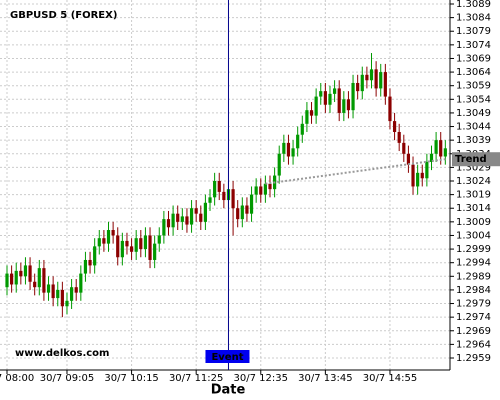 Image resolution: width=500 pixels, height=400 pixels. Describe the element at coordinates (473, 127) in the screenshot. I see `y-tick-label: 1.3044` at that location.